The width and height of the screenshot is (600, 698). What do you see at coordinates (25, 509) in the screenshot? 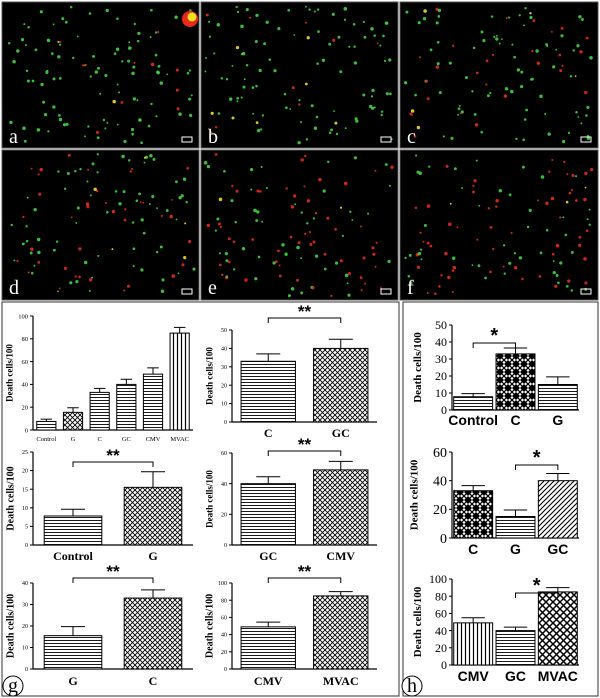
I see `y-tick-label: 10` at bounding box center [25, 509].